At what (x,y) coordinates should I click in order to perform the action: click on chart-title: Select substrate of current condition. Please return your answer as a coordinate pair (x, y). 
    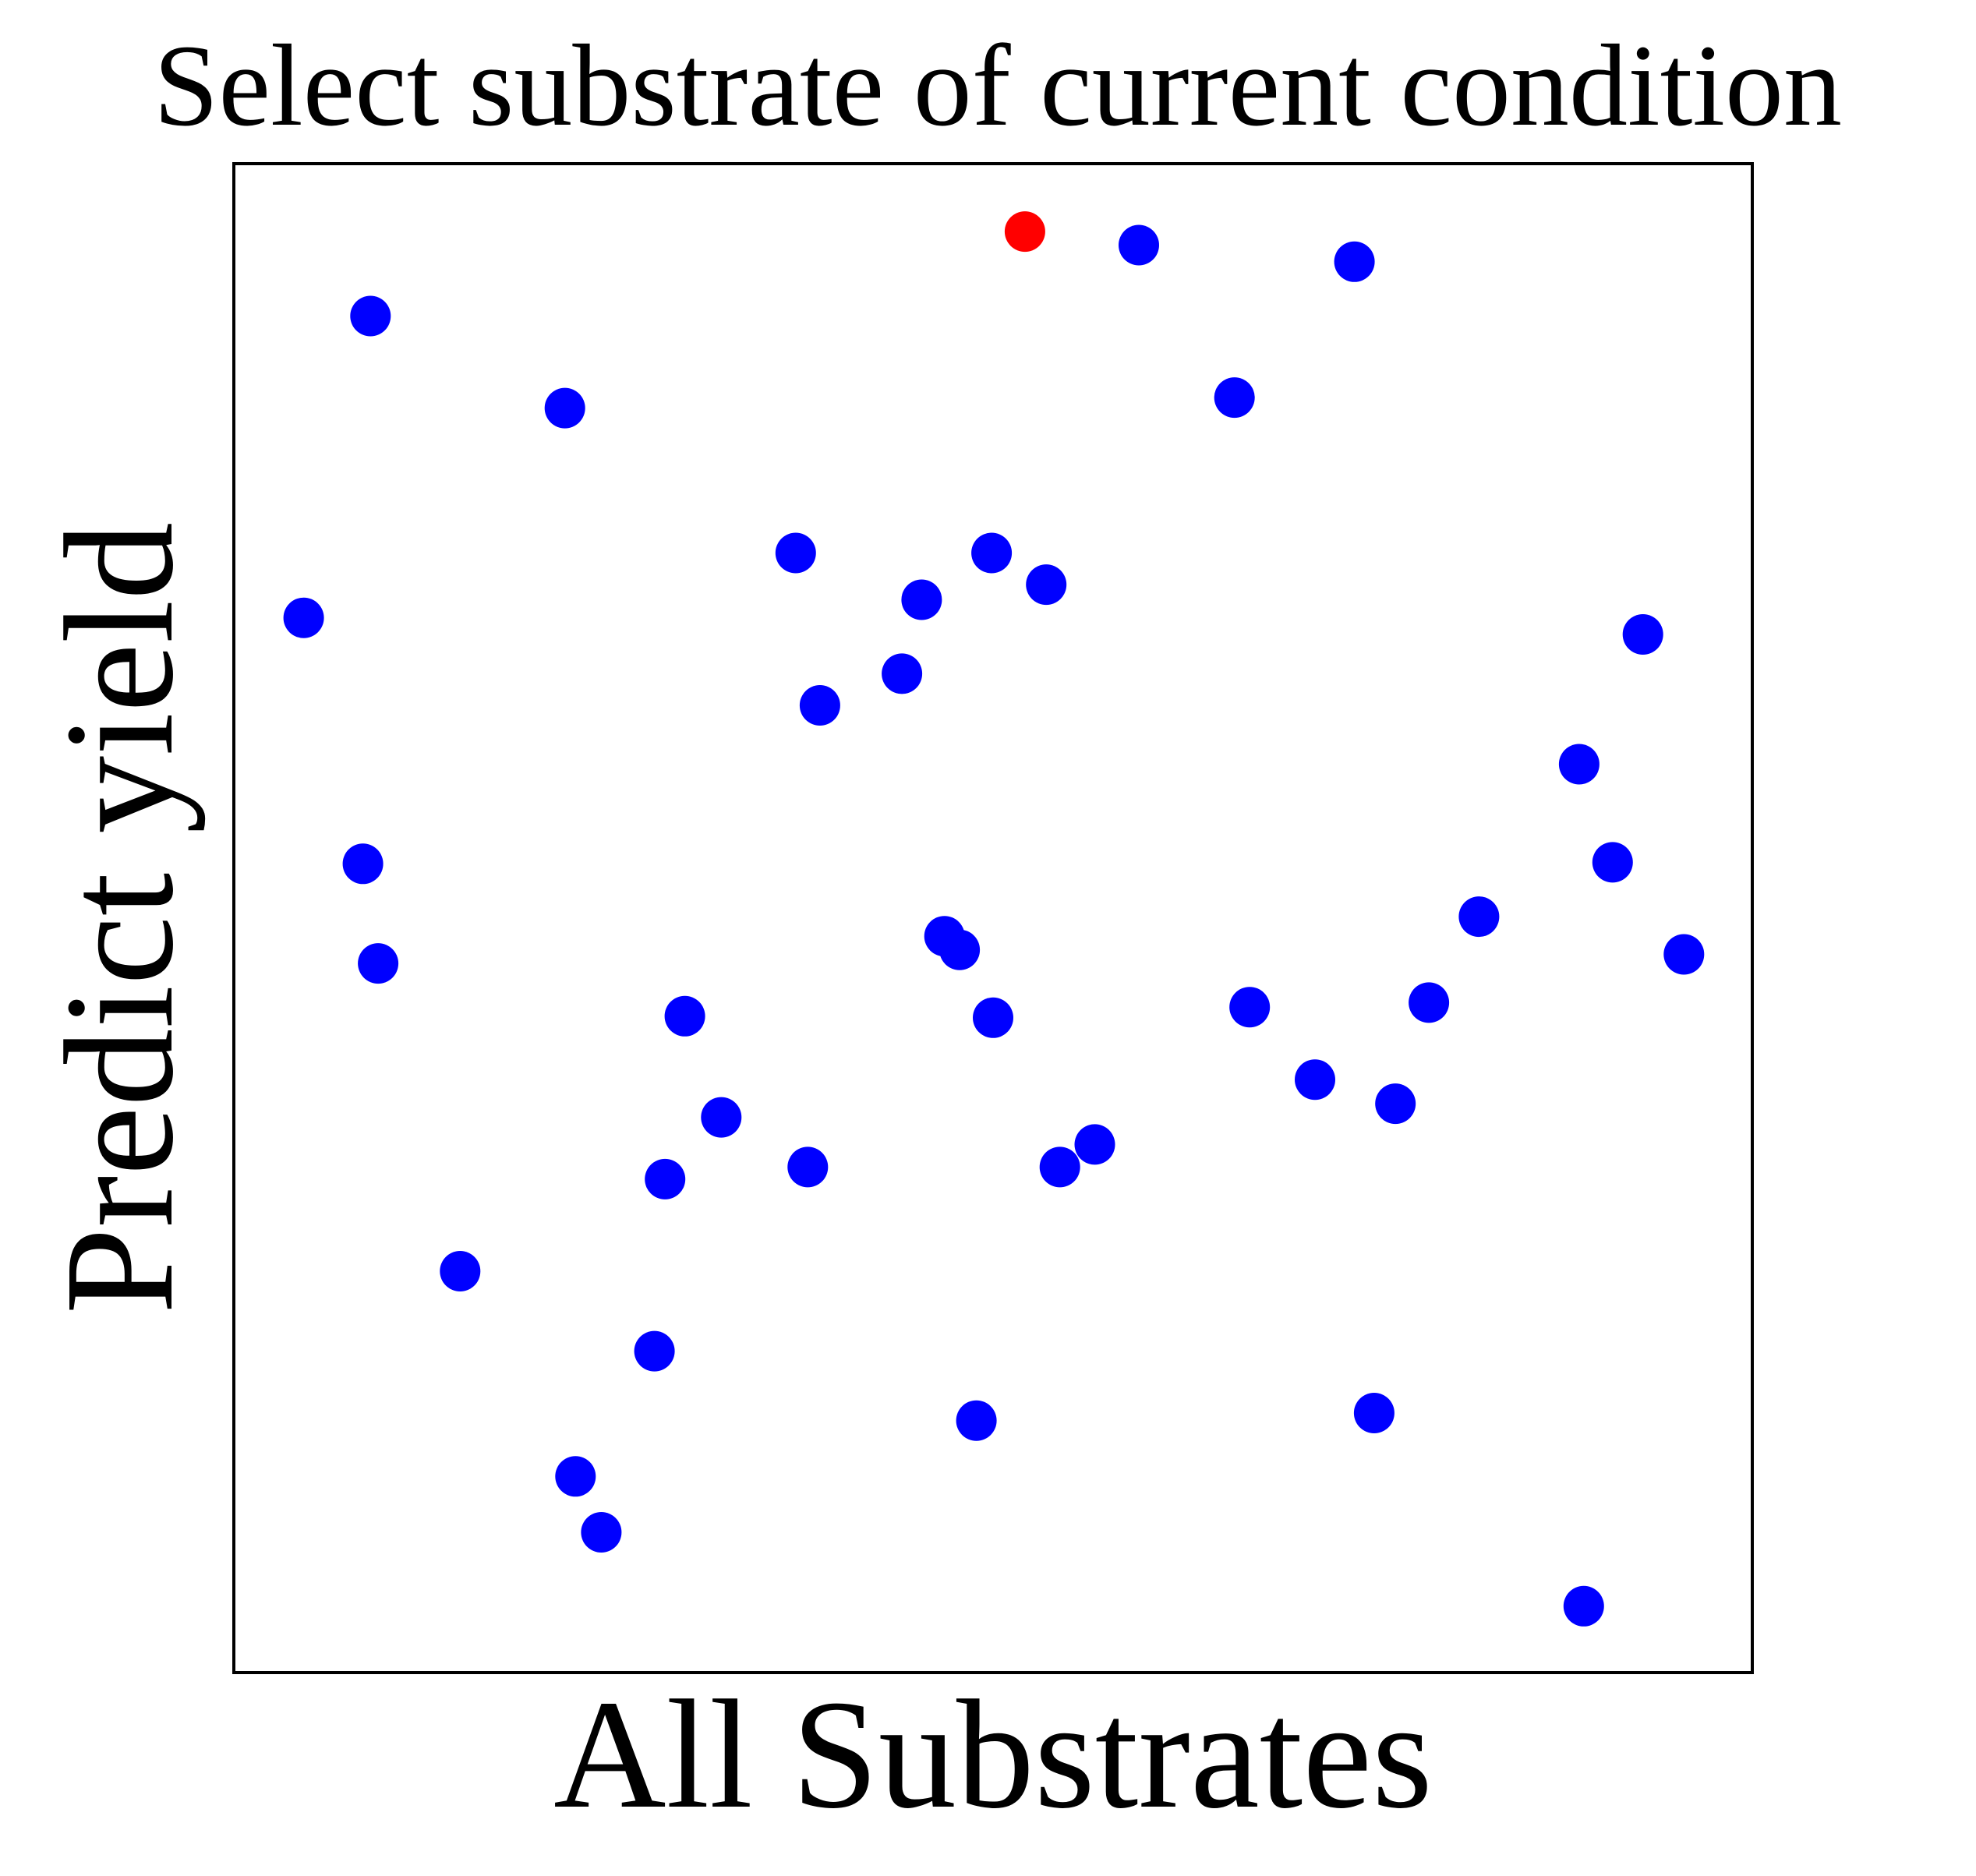
    Looking at the image, I should click on (998, 85).